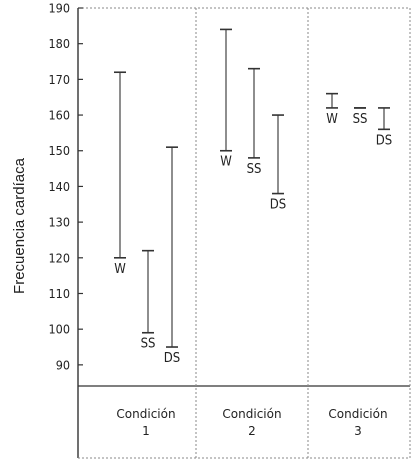 The width and height of the screenshot is (416, 464). What do you see at coordinates (278, 163) in the screenshot?
I see `range-ds-cond2: DS` at bounding box center [278, 163].